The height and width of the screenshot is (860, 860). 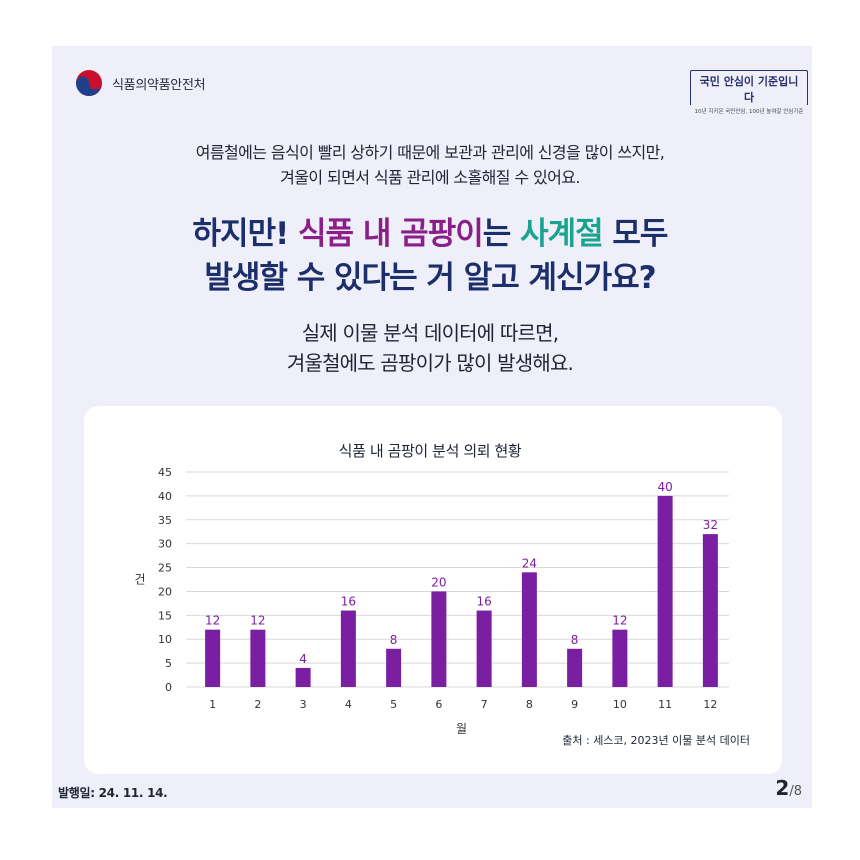 I want to click on data-label: 24, so click(x=529, y=563).